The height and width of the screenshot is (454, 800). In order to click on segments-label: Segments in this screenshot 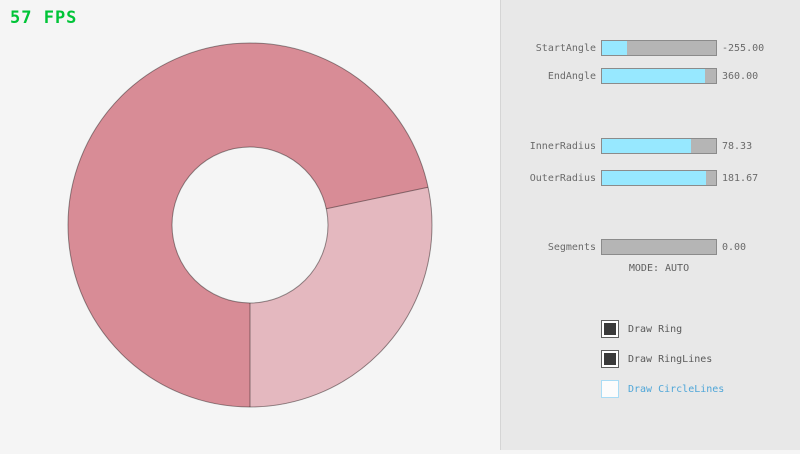, I will do `click(571, 247)`.